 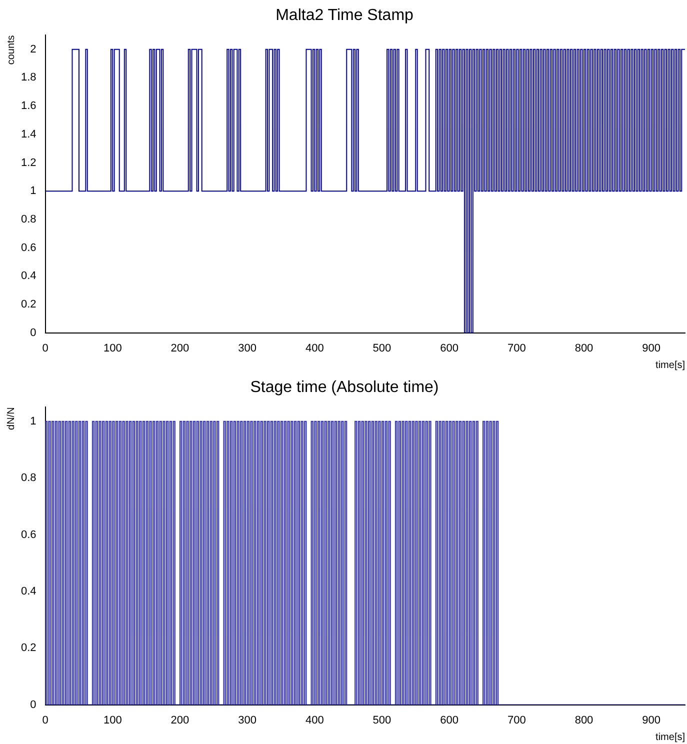 I want to click on y-tick-label: 2, so click(x=33, y=49).